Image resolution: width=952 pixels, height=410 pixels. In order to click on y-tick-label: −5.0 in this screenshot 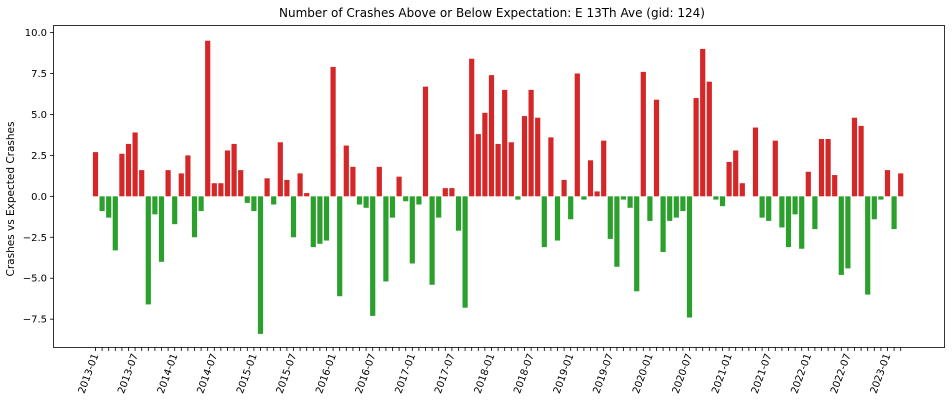, I will do `click(35, 279)`.